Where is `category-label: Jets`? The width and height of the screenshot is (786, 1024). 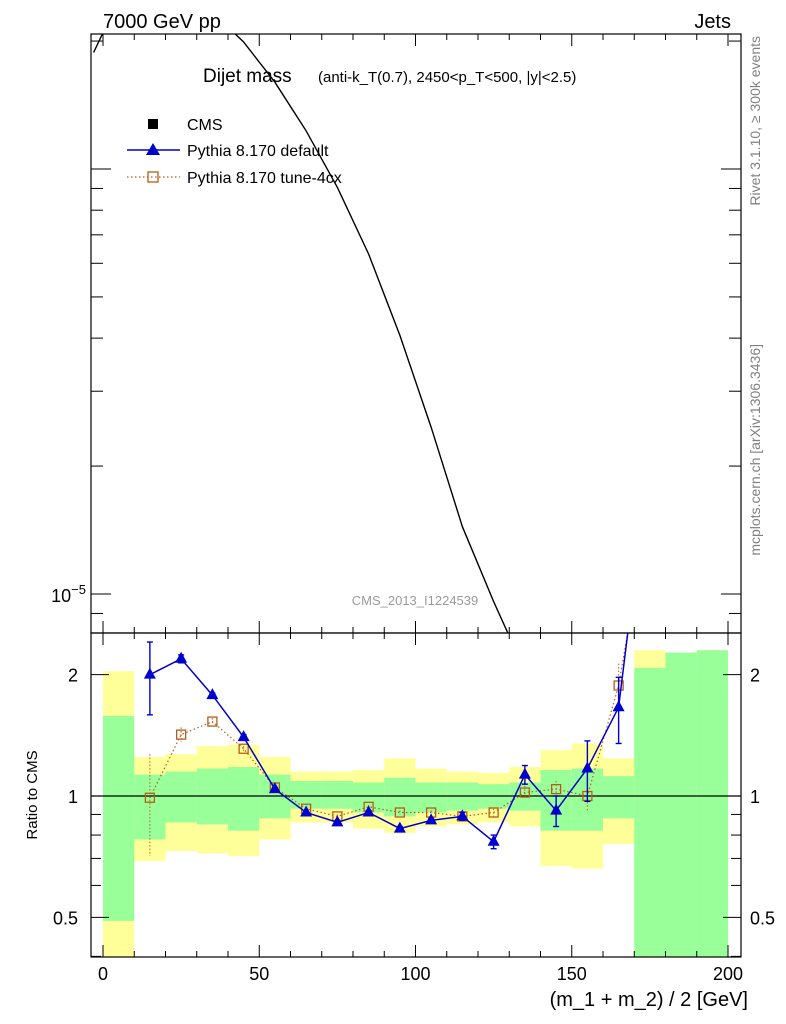 category-label: Jets is located at coordinates (712, 22).